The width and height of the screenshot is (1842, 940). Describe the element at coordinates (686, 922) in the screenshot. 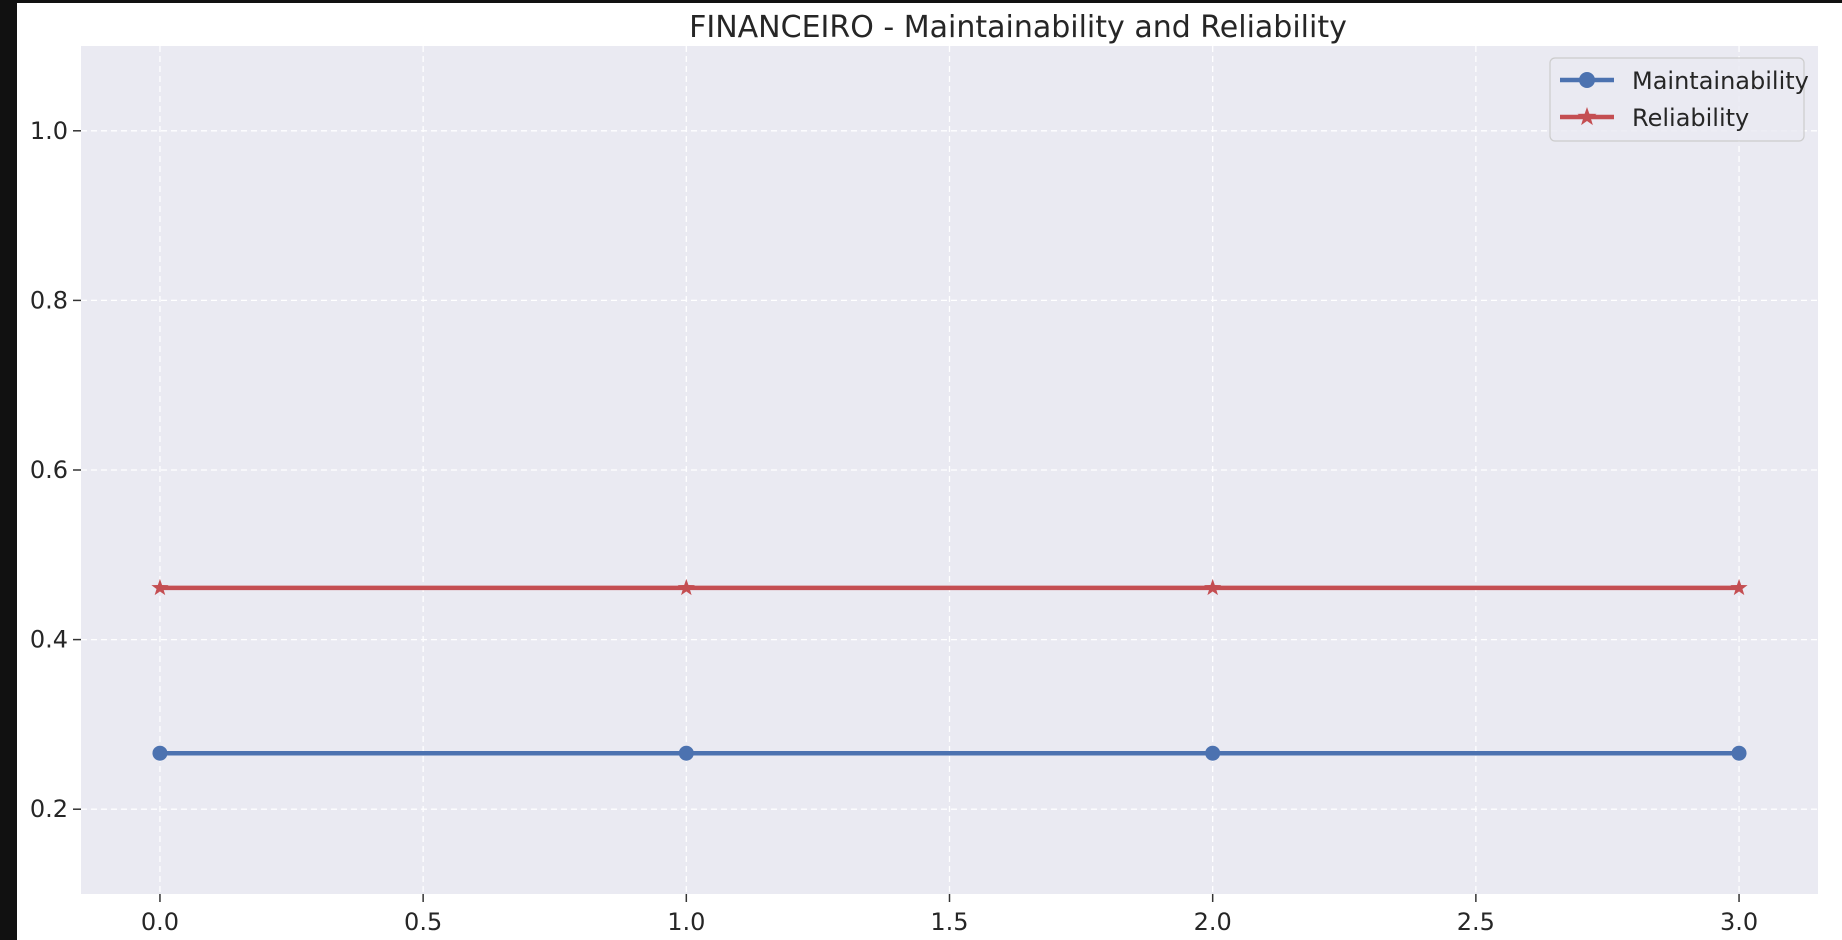

I see `x-tick-label: 1.0` at that location.